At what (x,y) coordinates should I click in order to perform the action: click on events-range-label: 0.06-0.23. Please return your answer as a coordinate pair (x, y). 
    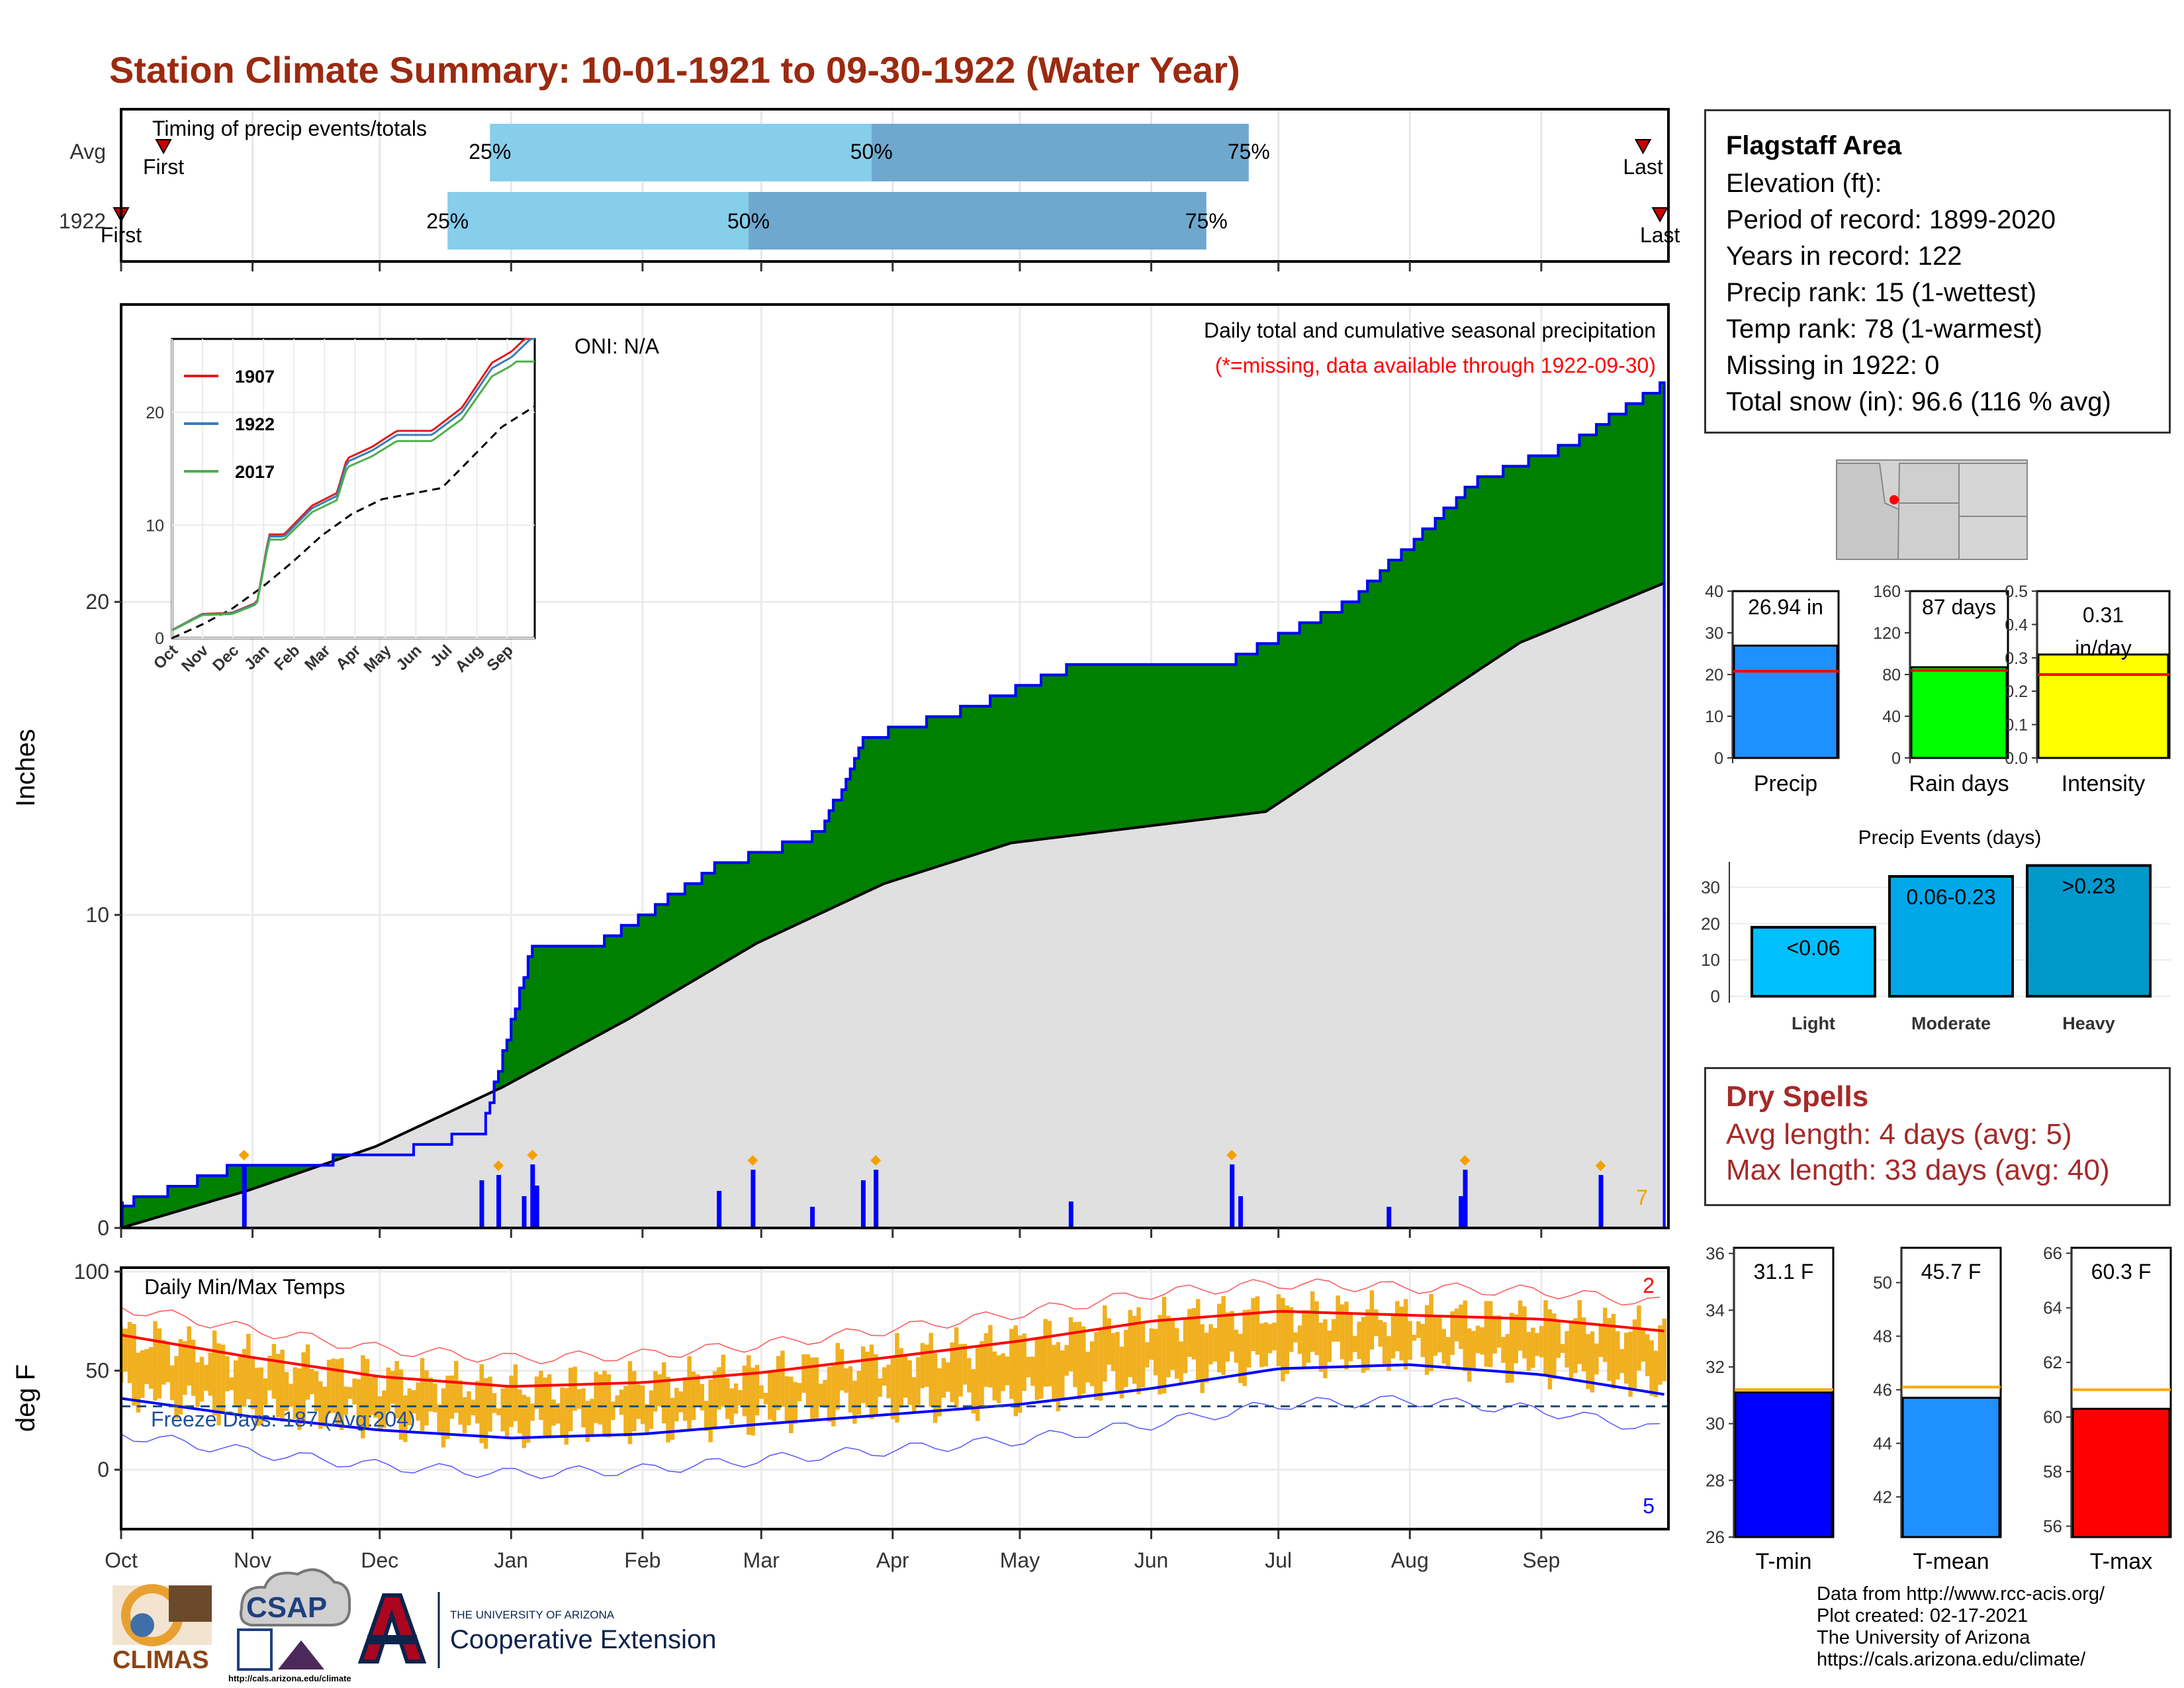
    Looking at the image, I should click on (1951, 897).